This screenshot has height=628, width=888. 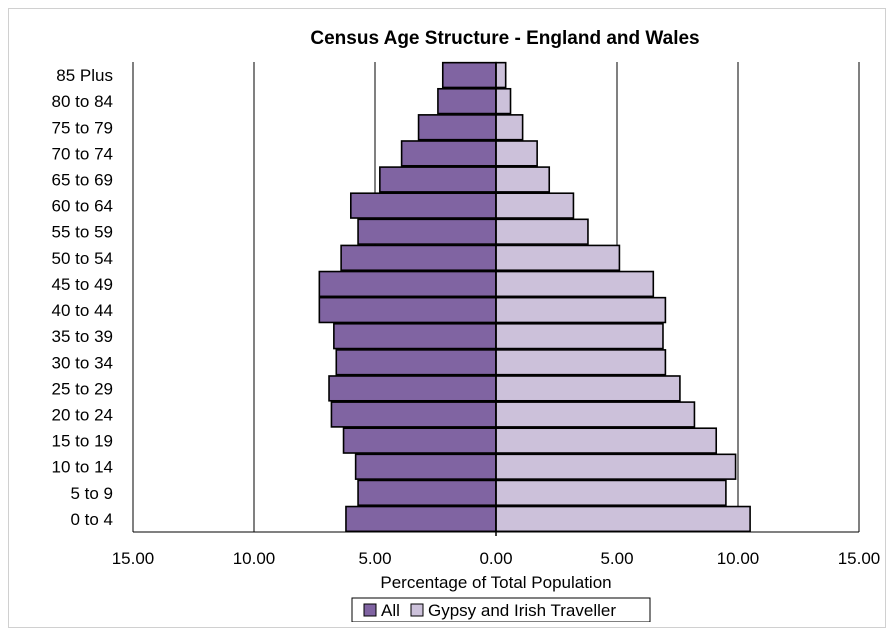 What do you see at coordinates (91, 493) in the screenshot?
I see `category-label: 5 to 9` at bounding box center [91, 493].